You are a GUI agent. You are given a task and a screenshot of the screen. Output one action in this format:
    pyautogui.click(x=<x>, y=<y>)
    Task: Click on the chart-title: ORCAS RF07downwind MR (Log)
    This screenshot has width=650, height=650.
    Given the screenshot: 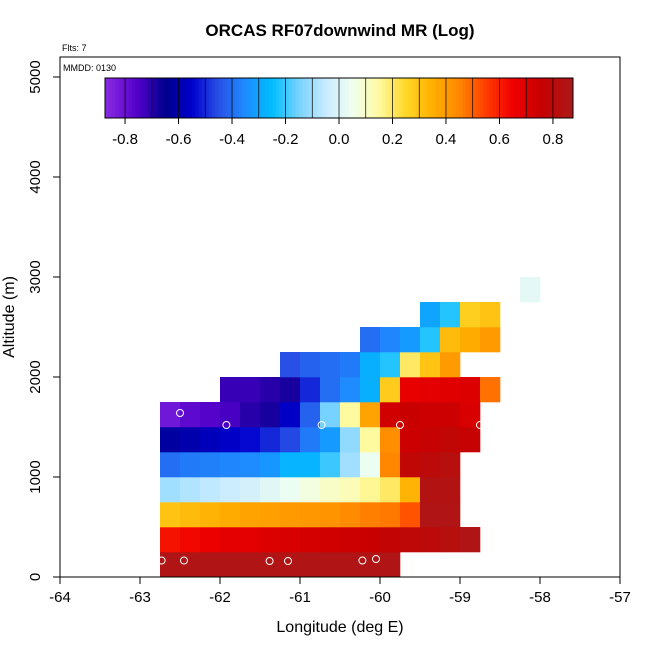 What is the action you would take?
    pyautogui.click(x=339, y=30)
    